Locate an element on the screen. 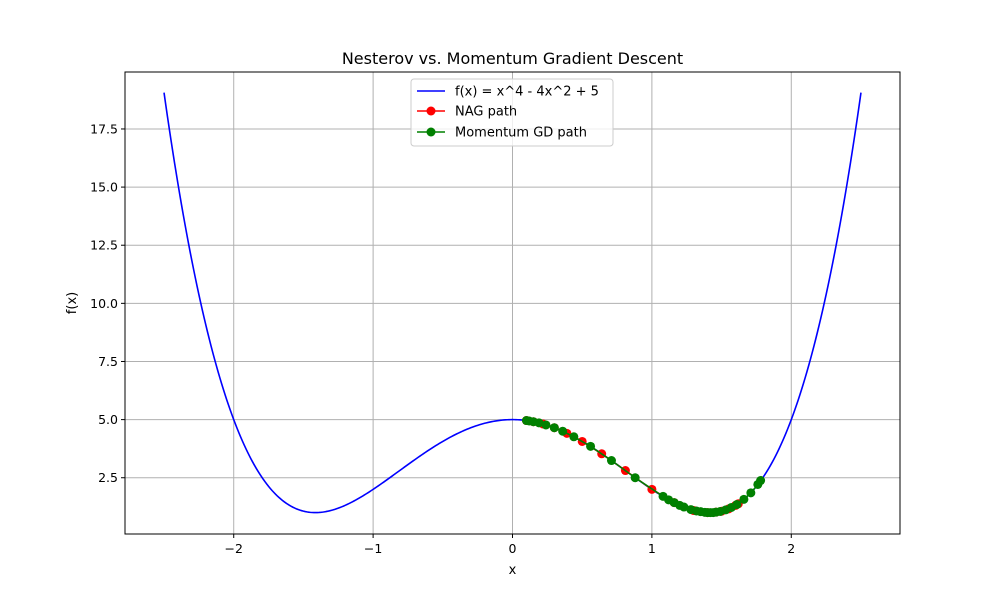  legend-label-nag: NAG path is located at coordinates (486, 112).